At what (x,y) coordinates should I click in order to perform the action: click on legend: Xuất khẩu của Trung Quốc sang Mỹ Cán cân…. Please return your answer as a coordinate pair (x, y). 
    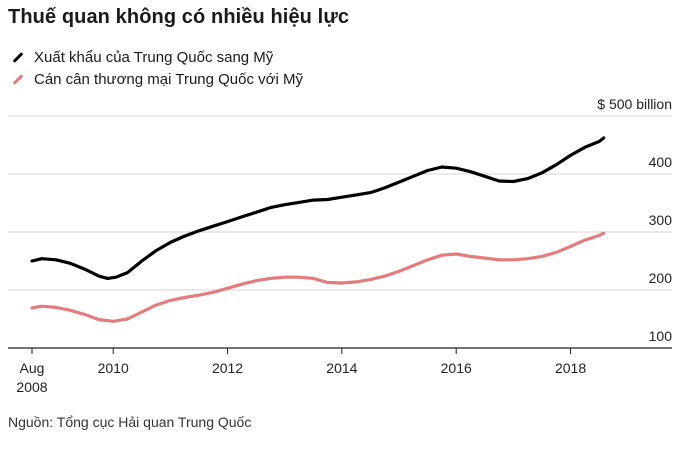
    Looking at the image, I should click on (157, 68).